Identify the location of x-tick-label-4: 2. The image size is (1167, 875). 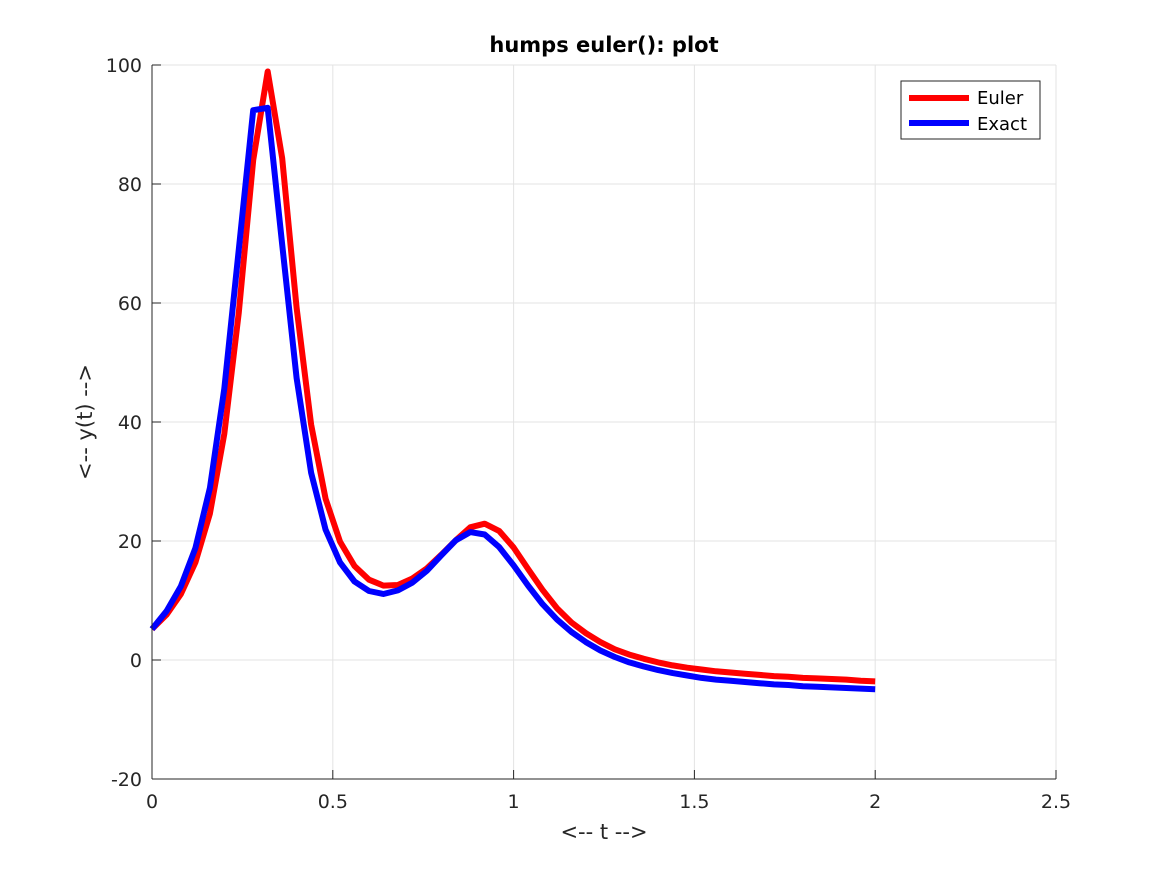
(875, 802).